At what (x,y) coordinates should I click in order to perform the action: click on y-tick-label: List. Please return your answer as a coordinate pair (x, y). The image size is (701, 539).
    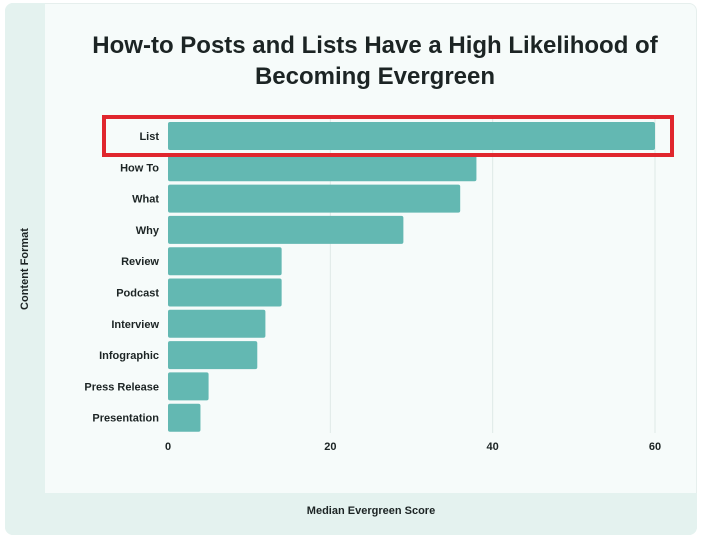
    Looking at the image, I should click on (149, 137).